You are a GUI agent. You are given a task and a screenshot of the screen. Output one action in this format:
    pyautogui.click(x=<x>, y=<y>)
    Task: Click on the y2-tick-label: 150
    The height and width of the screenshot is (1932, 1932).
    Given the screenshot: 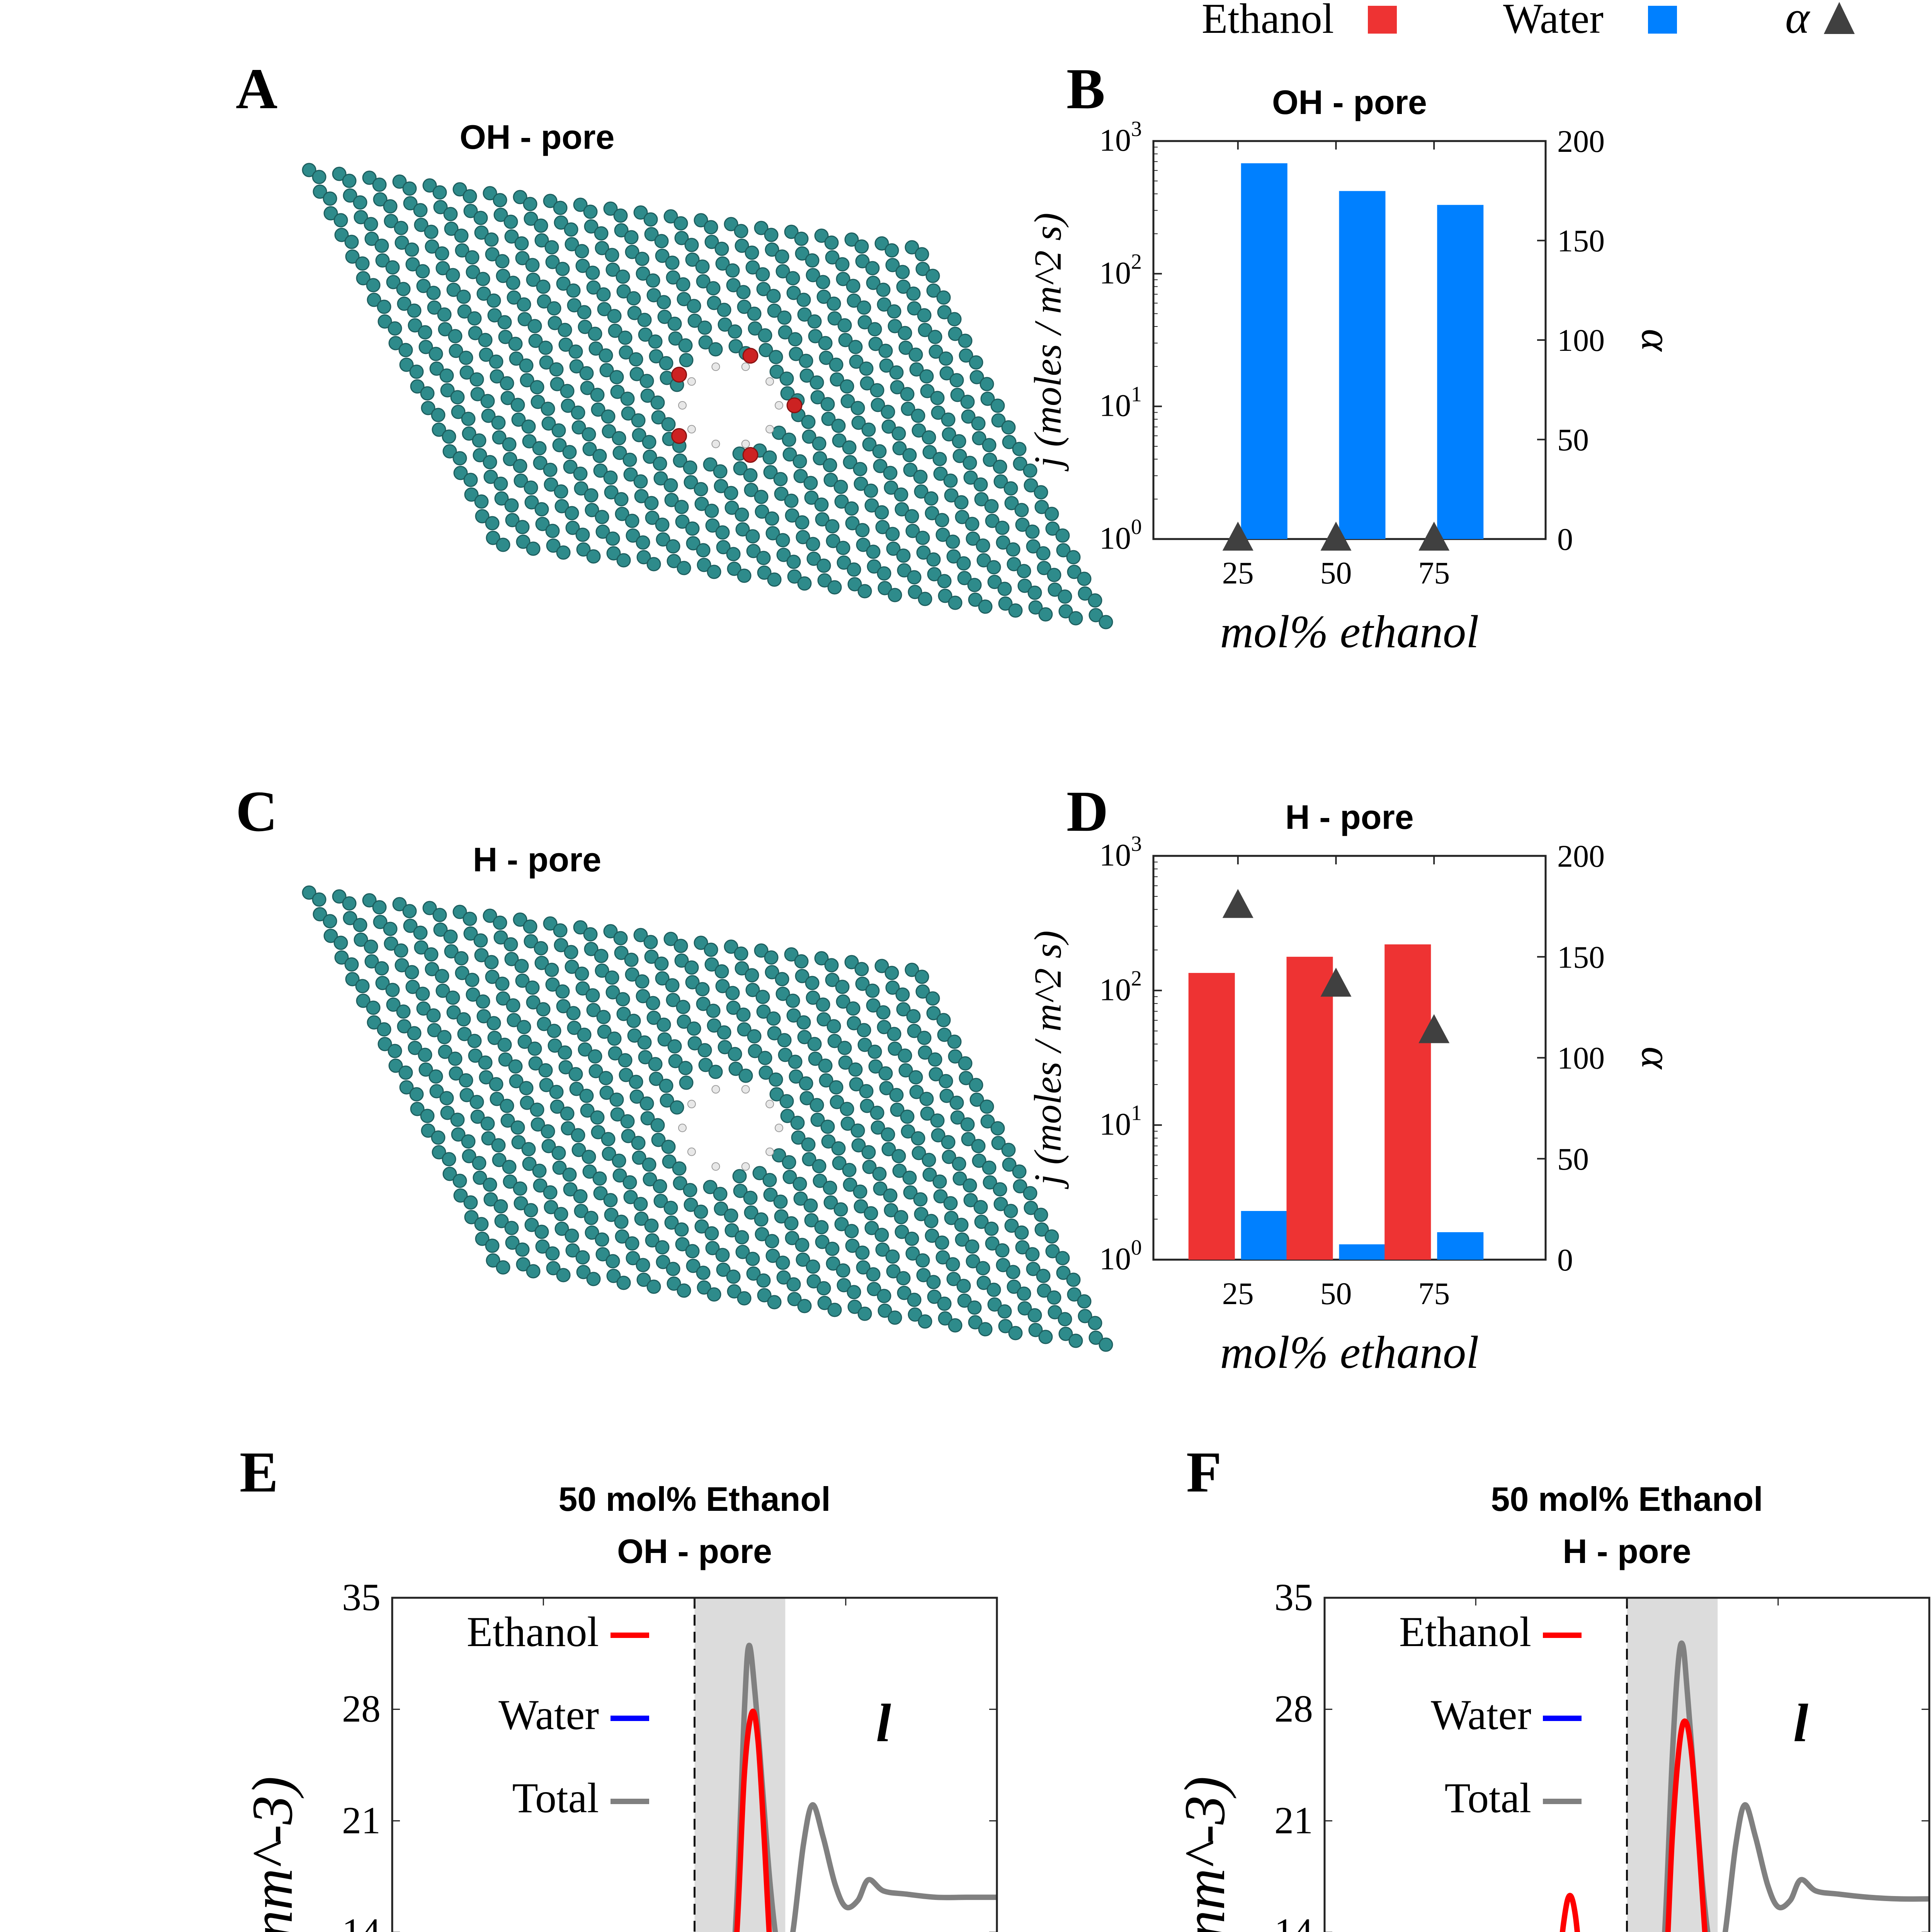 What is the action you would take?
    pyautogui.click(x=1581, y=957)
    